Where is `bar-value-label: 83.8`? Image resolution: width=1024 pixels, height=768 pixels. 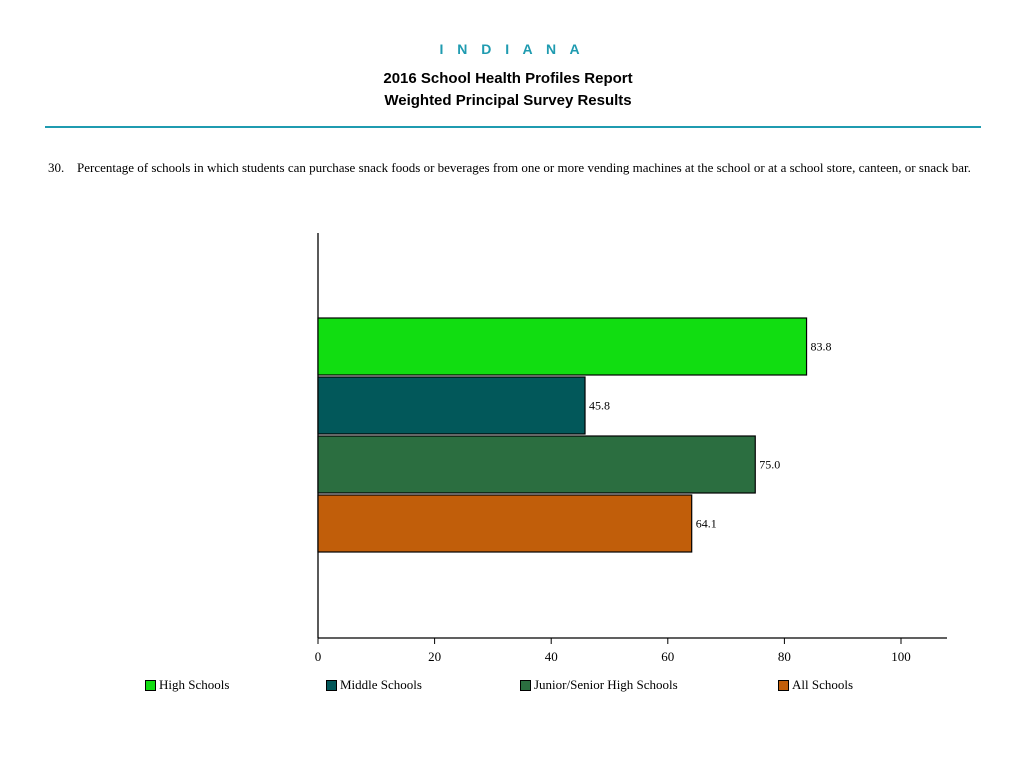
bar-value-label: 83.8 is located at coordinates (821, 347).